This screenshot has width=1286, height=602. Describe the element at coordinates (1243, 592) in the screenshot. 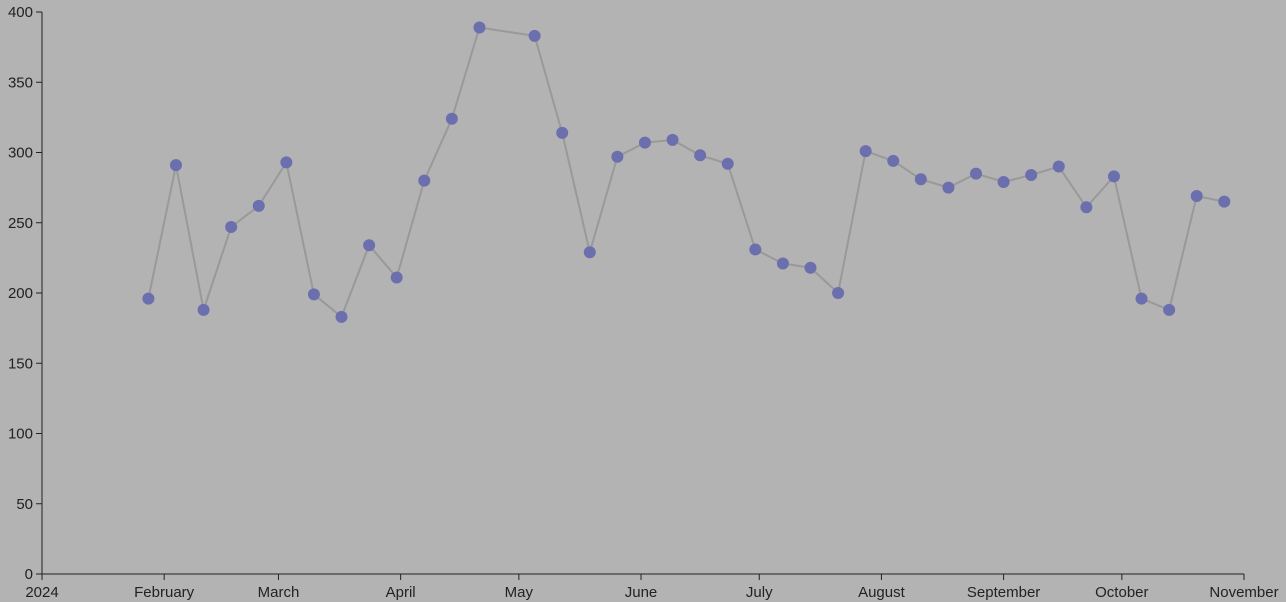

I see `x-tick-label: November` at that location.